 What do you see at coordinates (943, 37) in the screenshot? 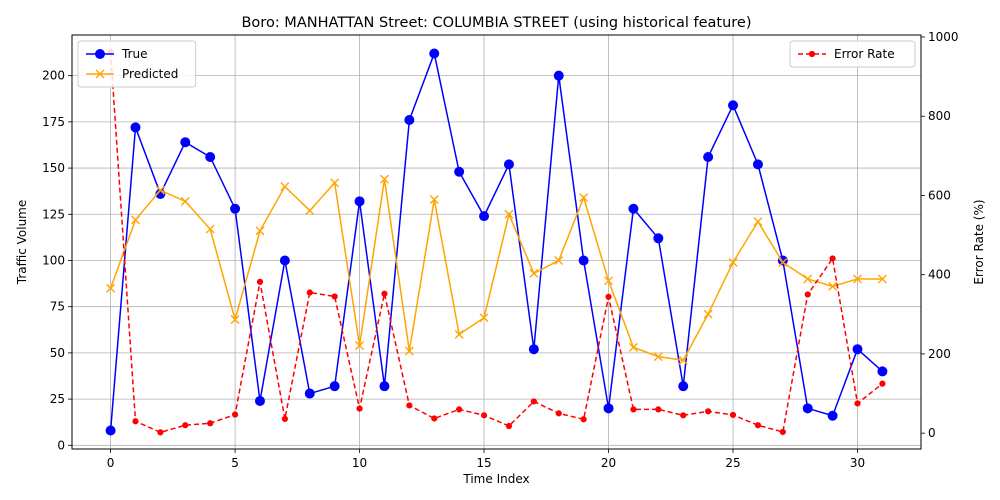
I see `y2-tick-label: 1000` at bounding box center [943, 37].